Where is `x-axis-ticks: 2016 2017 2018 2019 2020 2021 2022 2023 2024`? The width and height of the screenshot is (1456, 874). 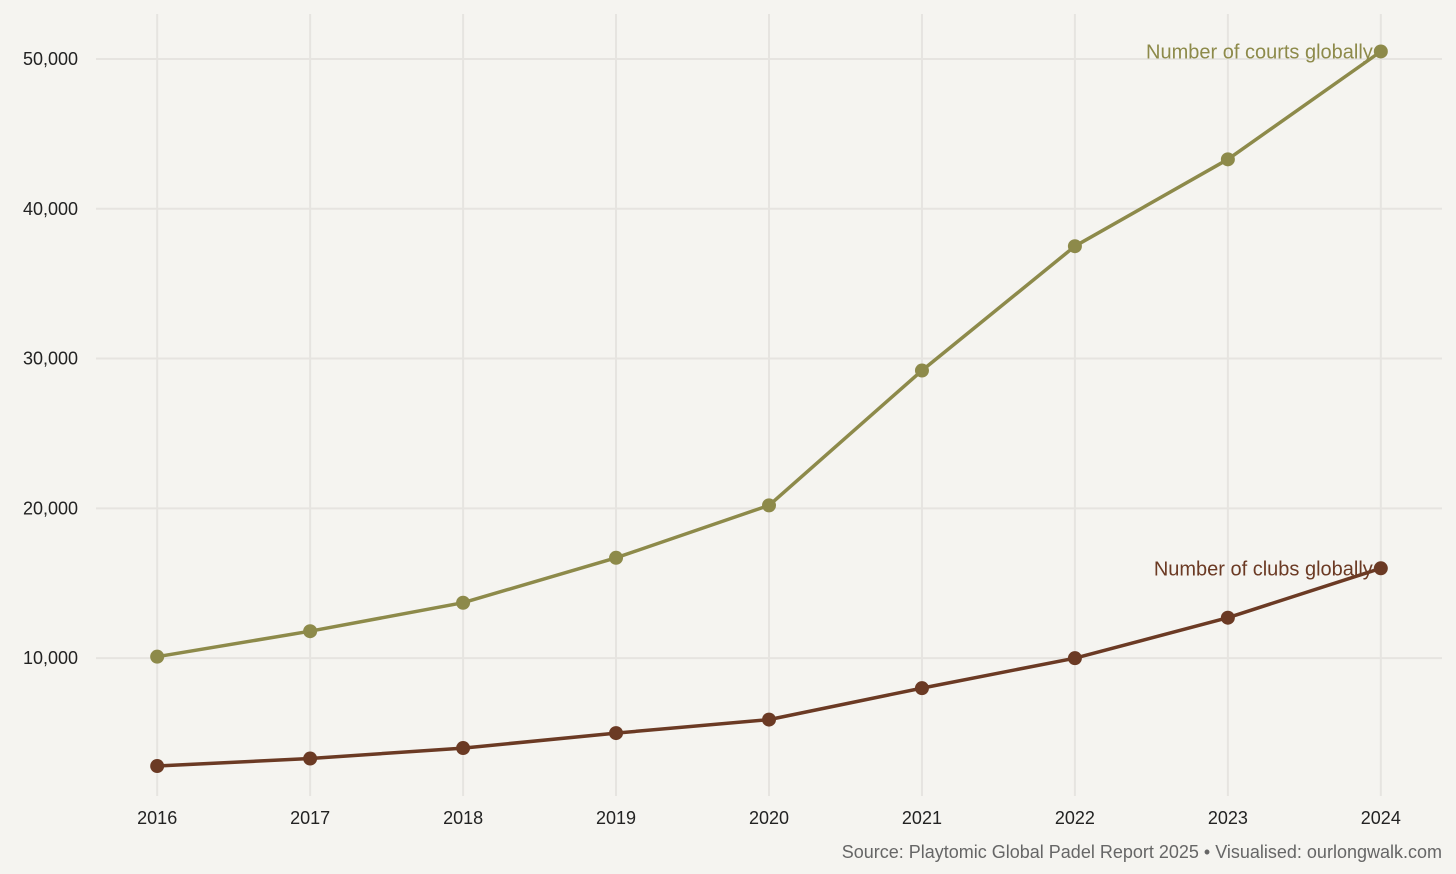
x-axis-ticks: 2016 2017 2018 2019 2020 2021 2022 2023 2024 is located at coordinates (769, 818).